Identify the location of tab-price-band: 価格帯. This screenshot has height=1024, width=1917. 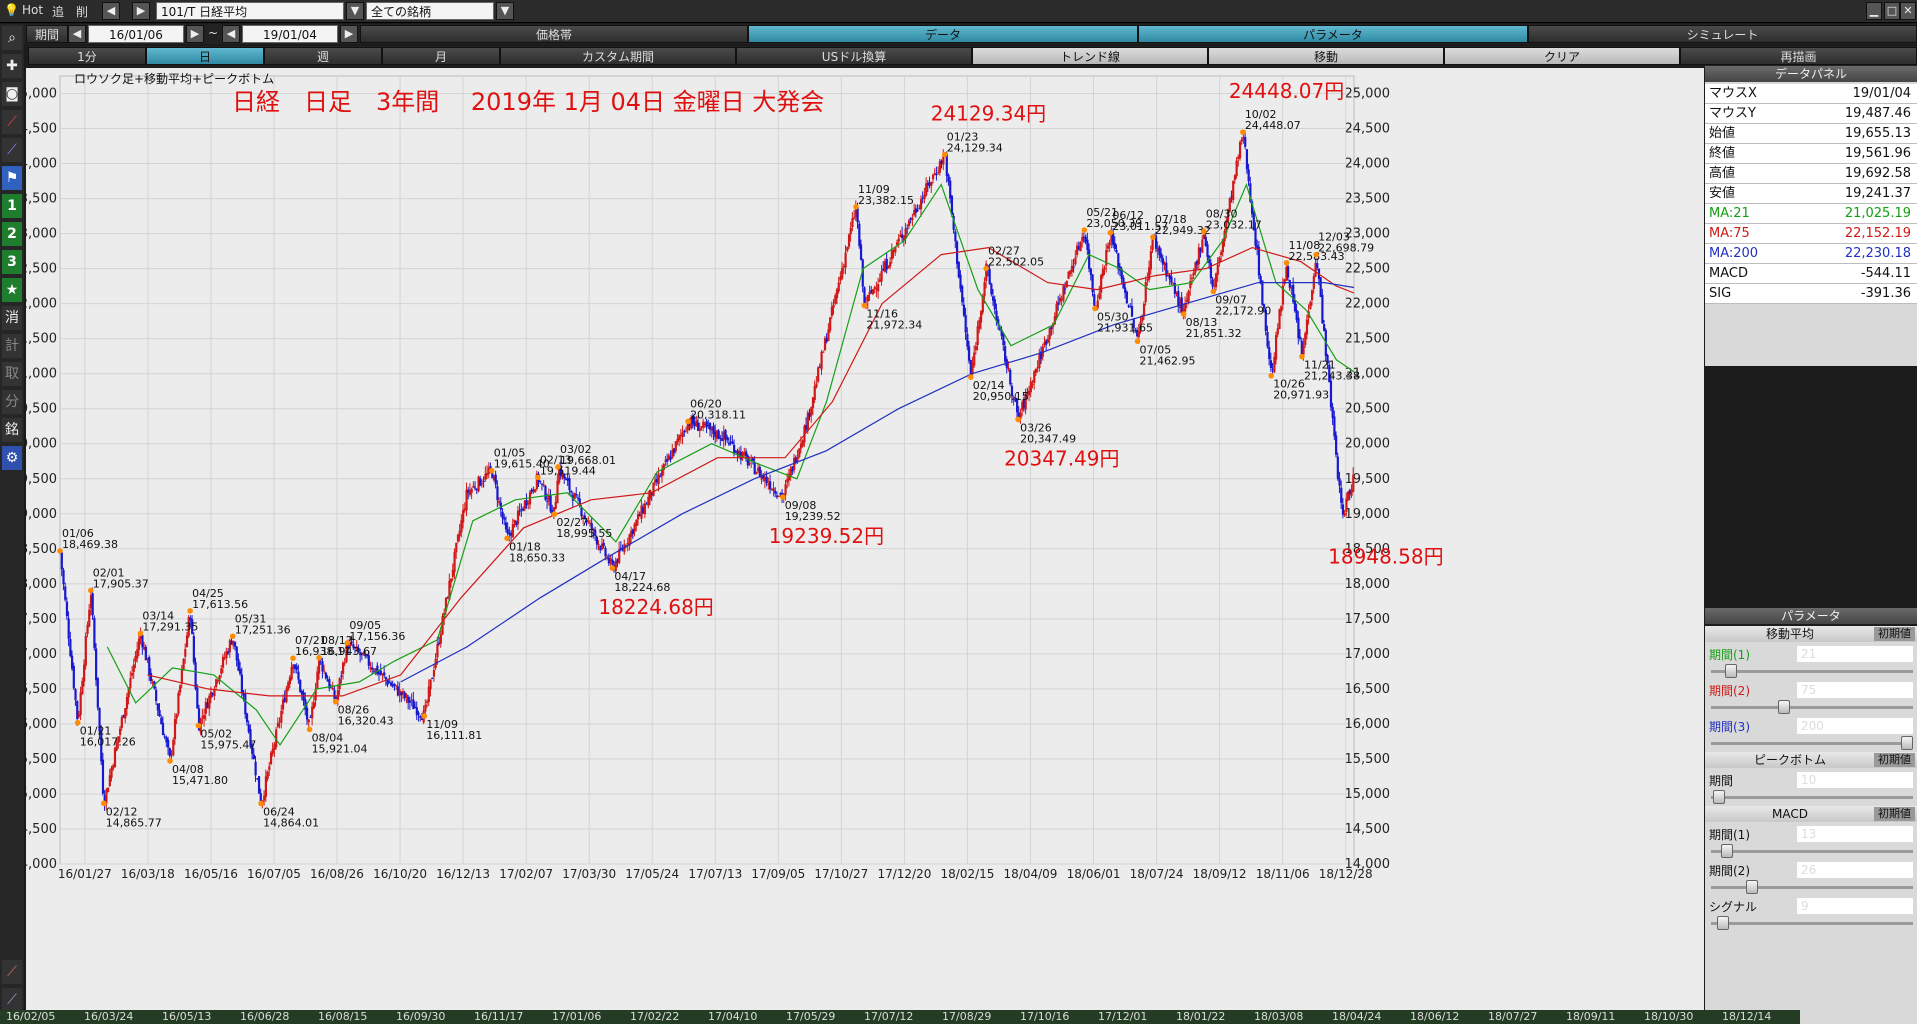
(554, 34).